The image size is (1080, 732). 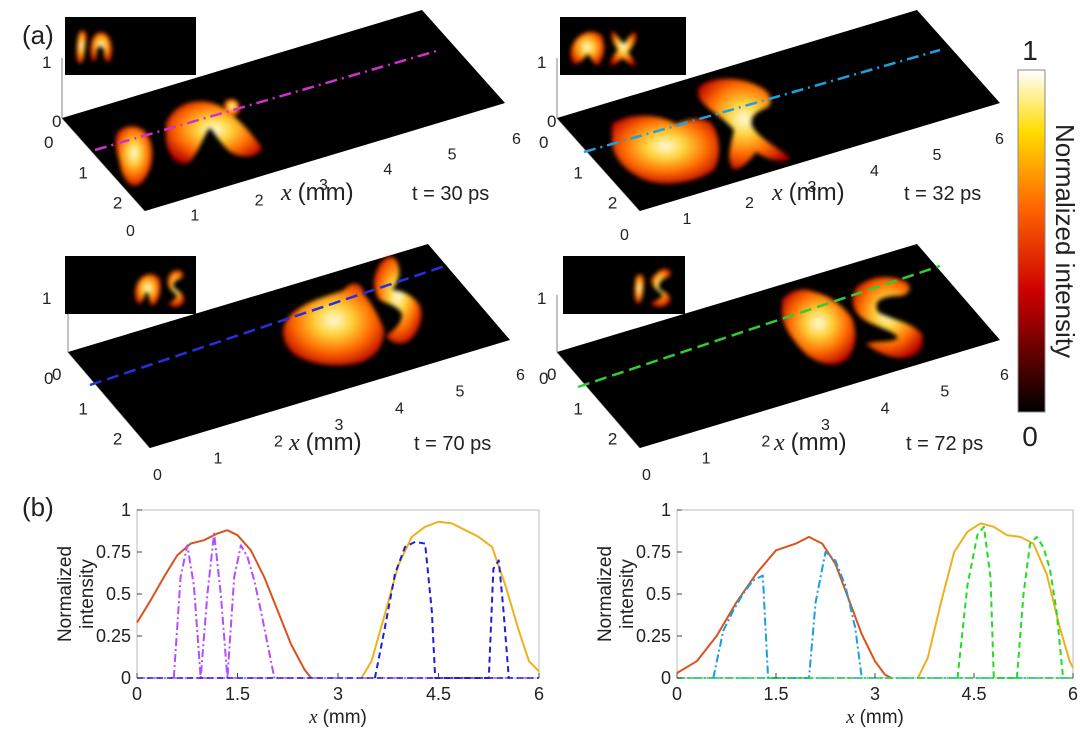 I want to click on colorbar-max-label: 1, so click(x=1030, y=50).